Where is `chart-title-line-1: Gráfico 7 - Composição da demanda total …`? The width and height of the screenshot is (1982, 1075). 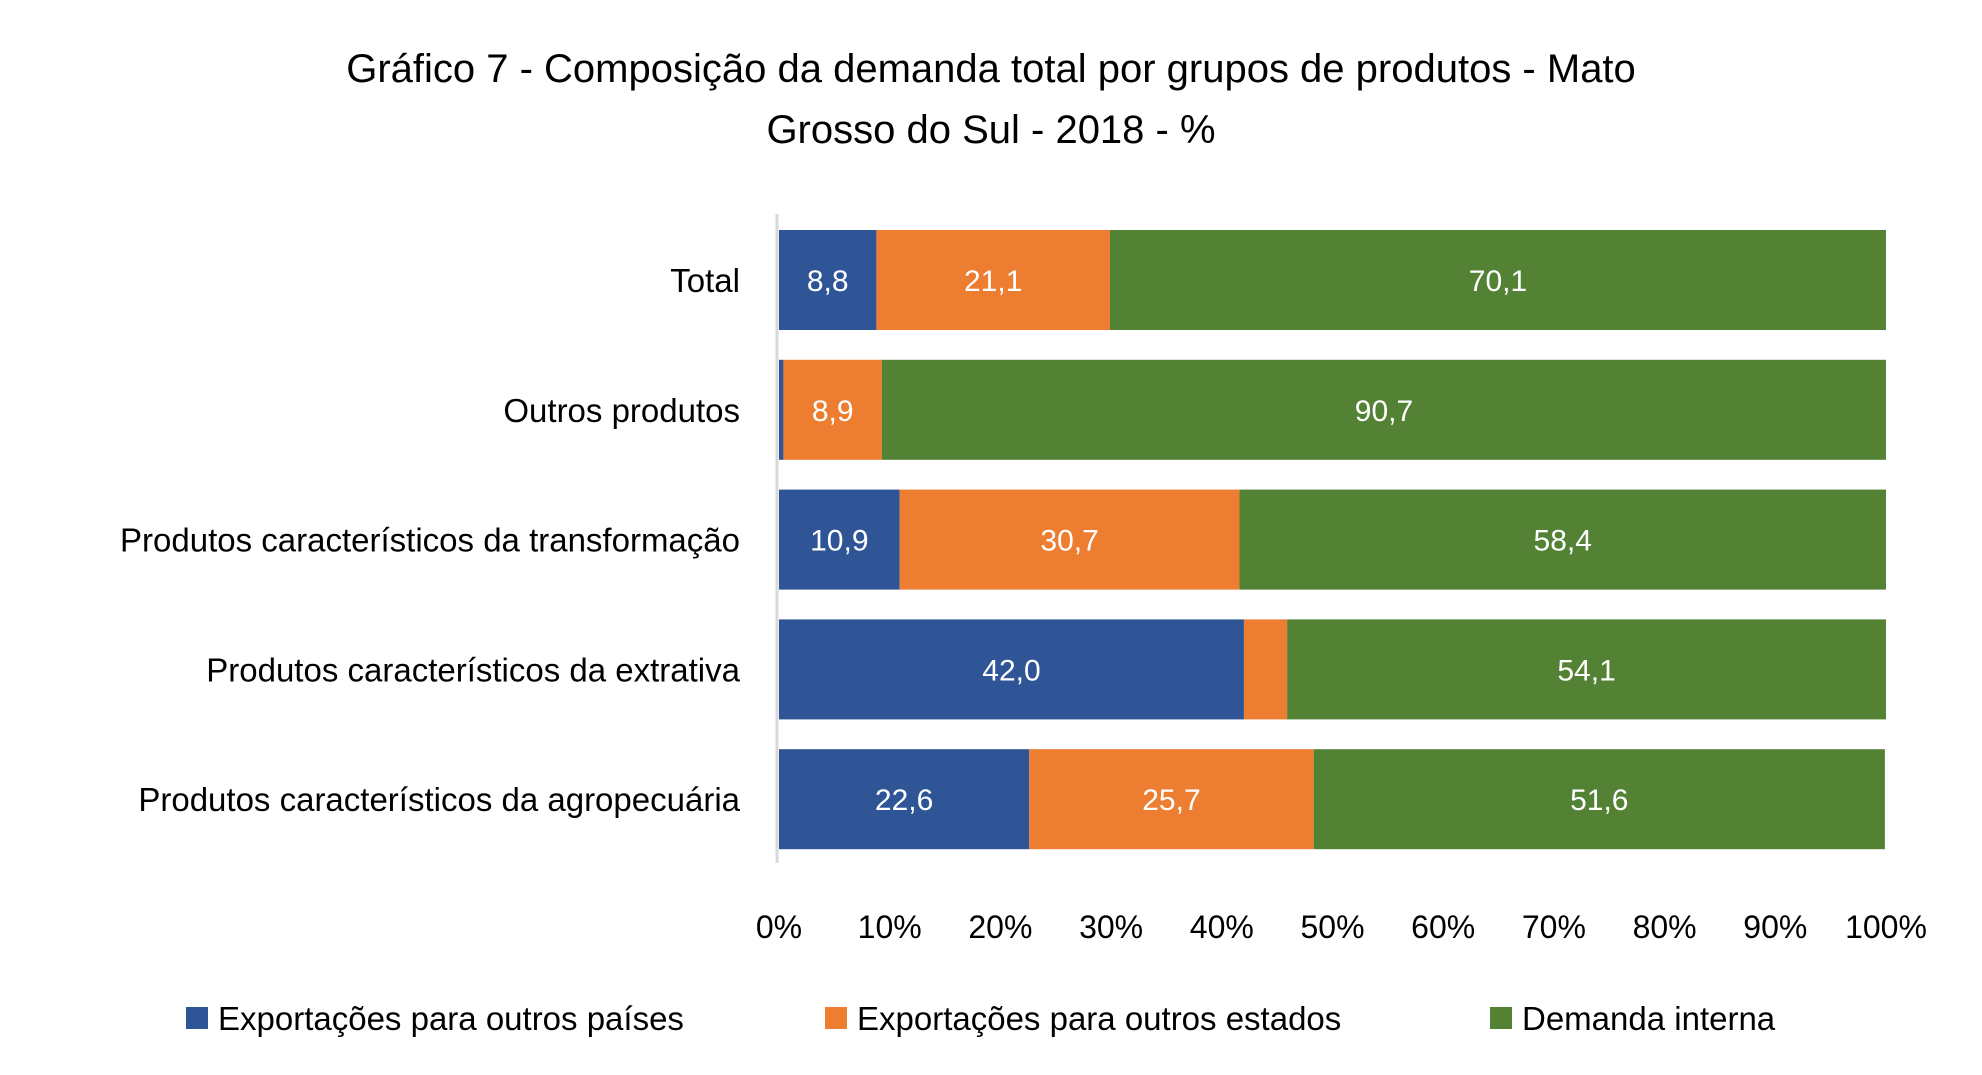 chart-title-line-1: Gráfico 7 - Composição da demanda total … is located at coordinates (991, 69).